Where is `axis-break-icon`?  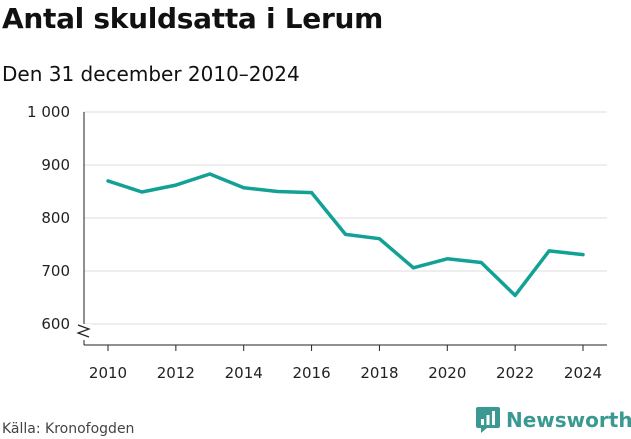
axis-break-icon is located at coordinates (83, 331).